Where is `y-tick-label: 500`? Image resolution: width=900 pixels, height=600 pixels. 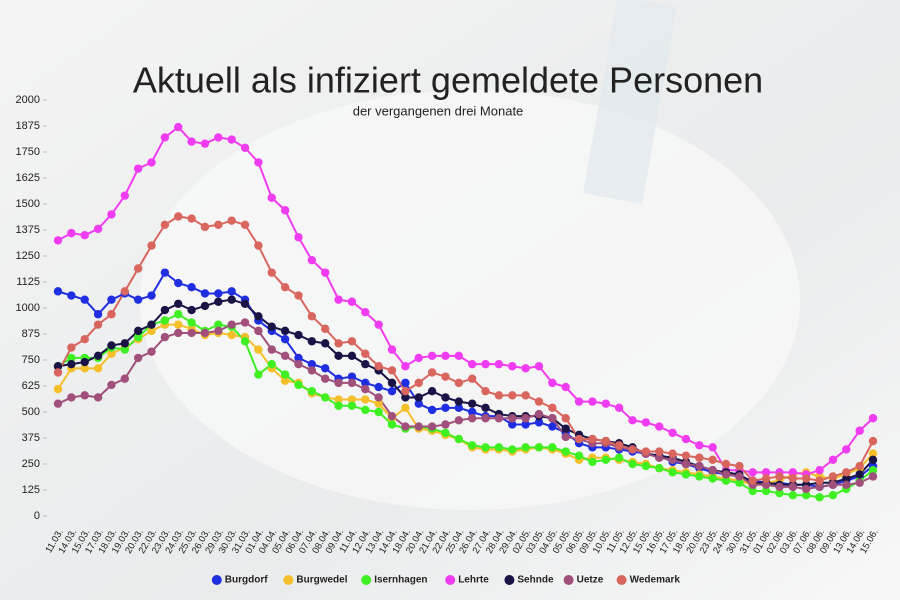
y-tick-label: 500 is located at coordinates (31, 412).